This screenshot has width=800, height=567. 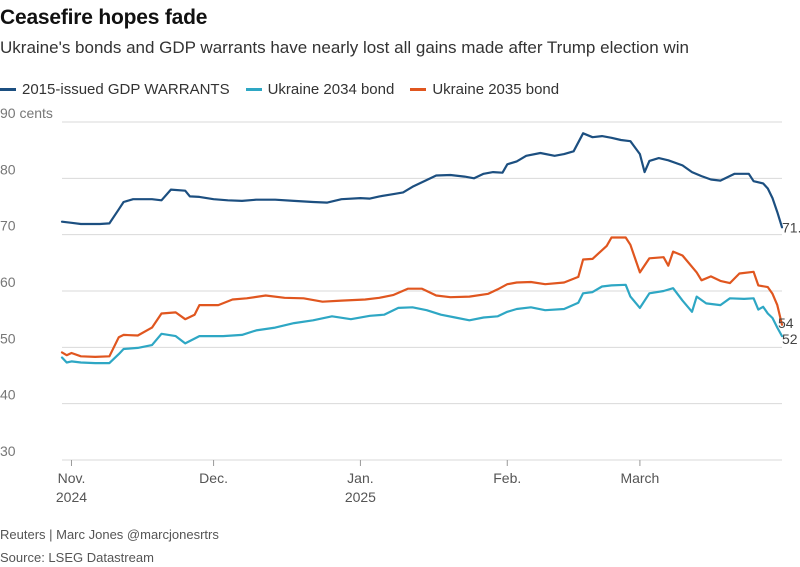 I want to click on legend-swatch-2035-bond, so click(x=418, y=89).